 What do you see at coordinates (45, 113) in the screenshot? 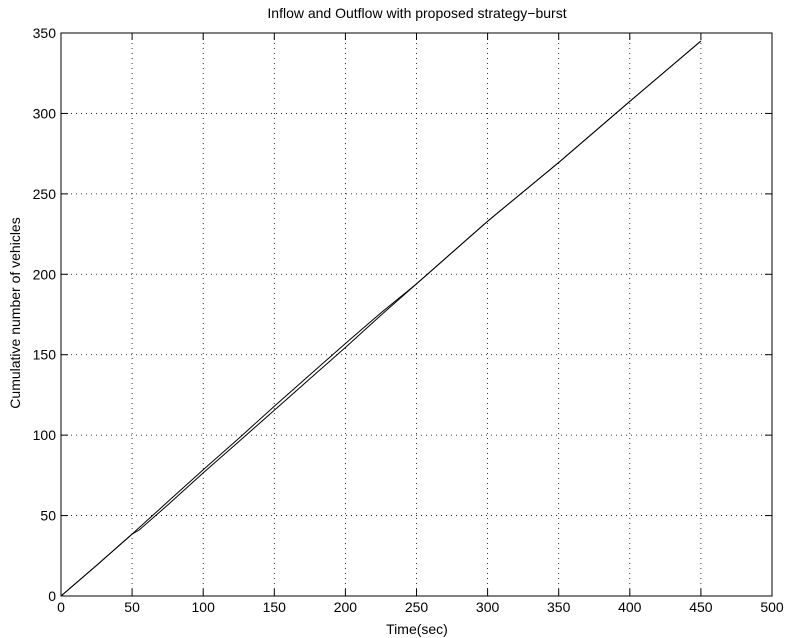
I see `y-tick-label: 300` at bounding box center [45, 113].